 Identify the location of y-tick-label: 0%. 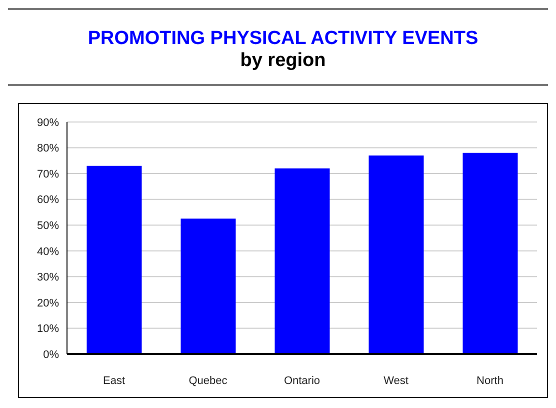
(51, 354).